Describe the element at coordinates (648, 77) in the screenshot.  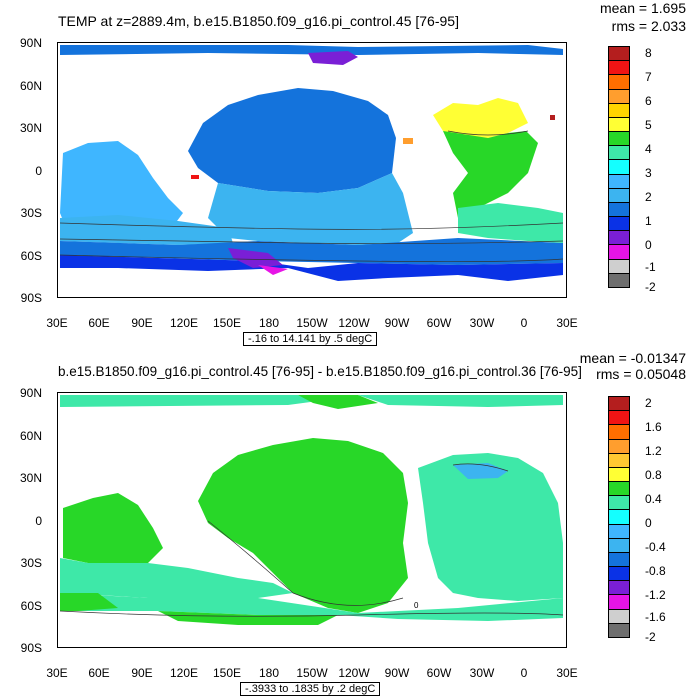
I see `colorbar-label: 7` at that location.